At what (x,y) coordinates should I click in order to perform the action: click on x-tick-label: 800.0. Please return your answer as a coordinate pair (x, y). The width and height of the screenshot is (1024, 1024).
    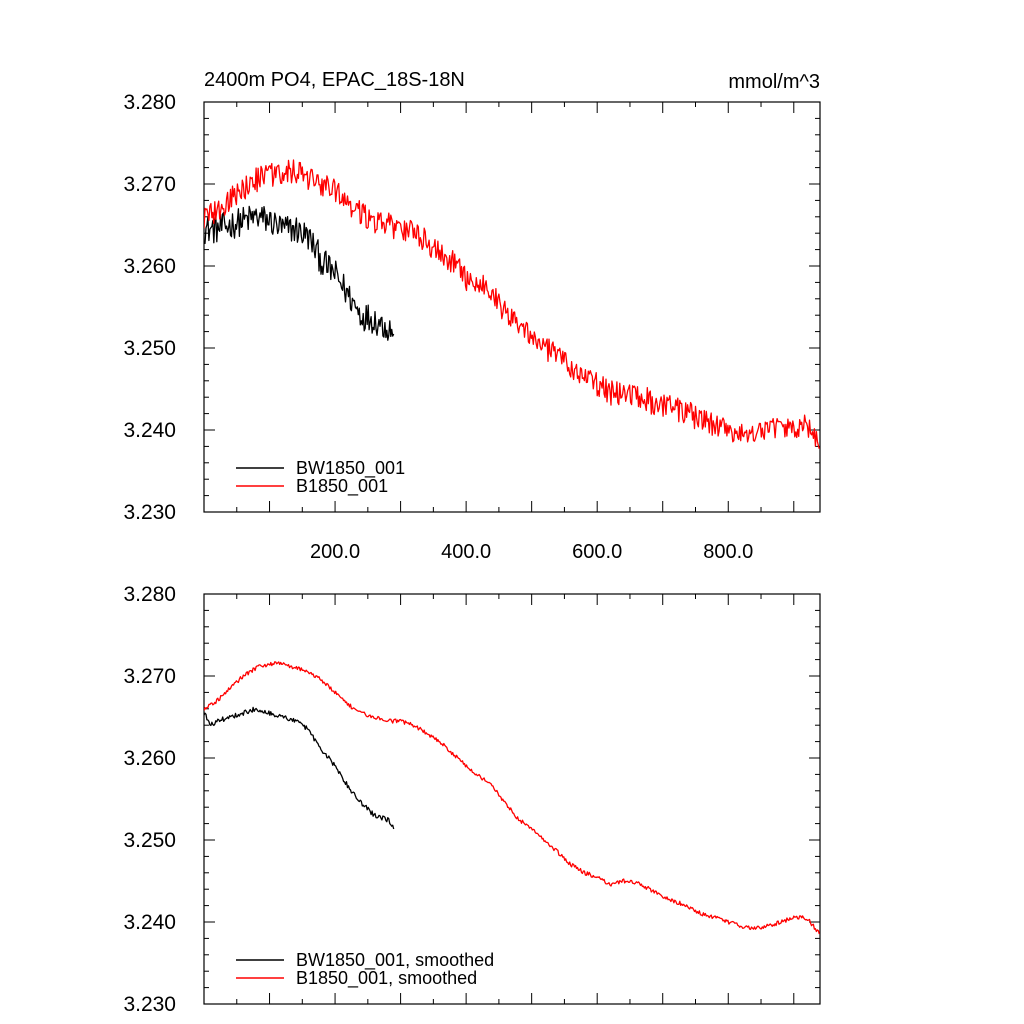
    Looking at the image, I should click on (728, 552).